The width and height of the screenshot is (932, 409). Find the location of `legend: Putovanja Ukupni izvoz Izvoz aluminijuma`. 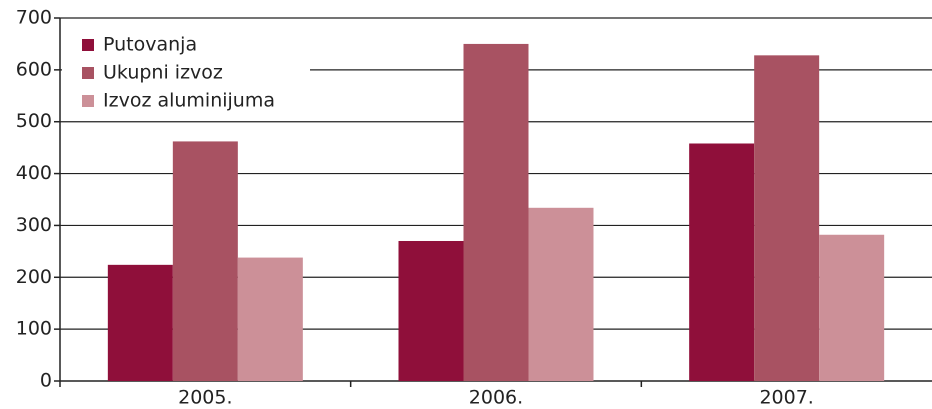

legend: Putovanja Ukupni izvoz Izvoz aluminijuma is located at coordinates (186, 73).